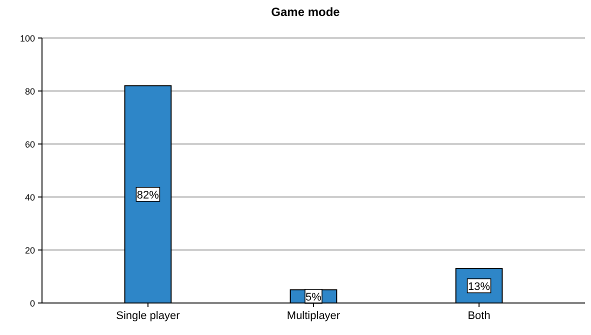 The width and height of the screenshot is (591, 335). I want to click on x-tick-label: Single player, so click(148, 316).